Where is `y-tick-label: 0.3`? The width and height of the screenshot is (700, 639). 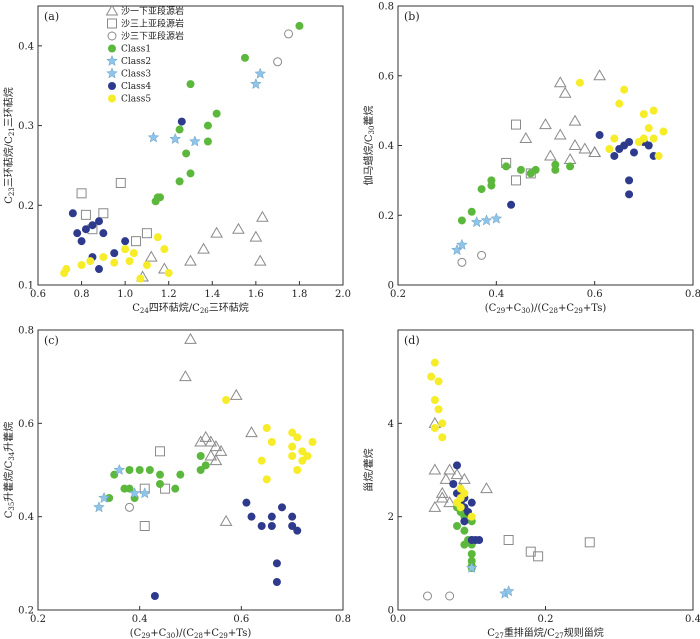
y-tick-label: 0.3 is located at coordinates (26, 126).